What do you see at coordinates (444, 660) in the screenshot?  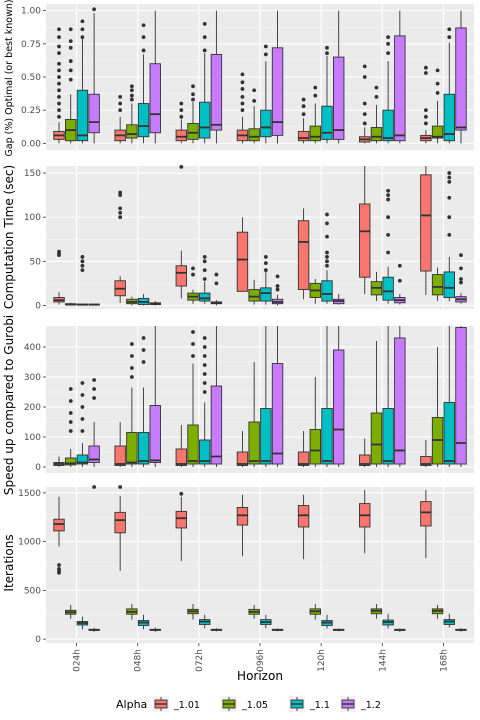 I see `x-tick-label: 168h` at bounding box center [444, 660].